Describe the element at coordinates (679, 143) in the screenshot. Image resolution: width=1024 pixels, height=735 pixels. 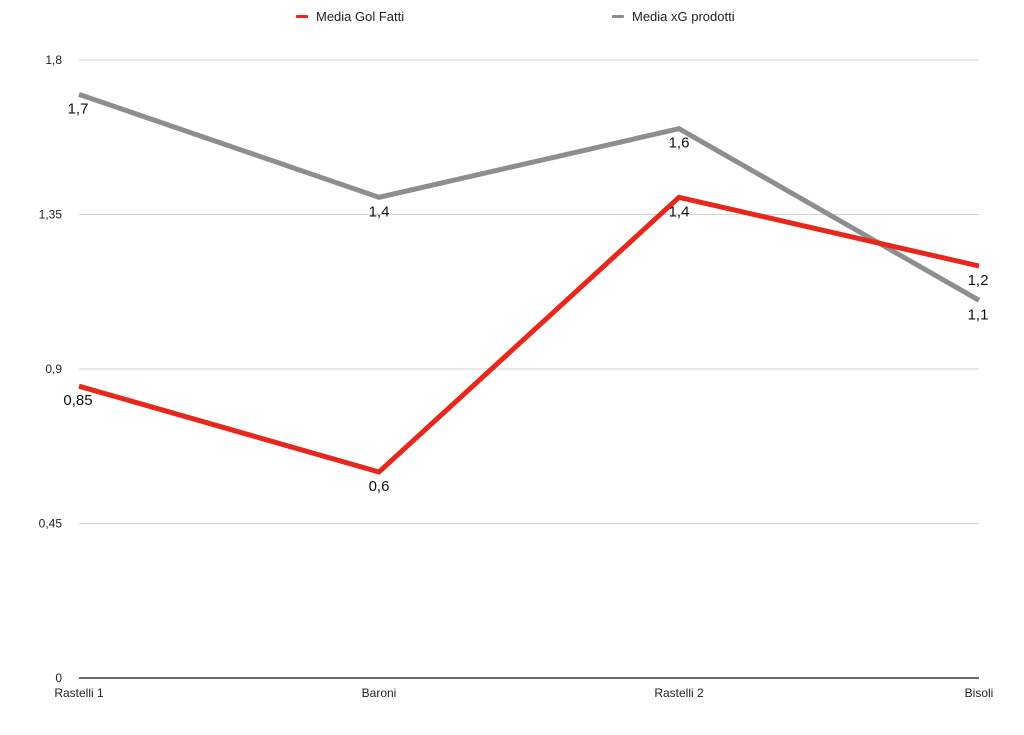
I see `data-label: 1,6` at that location.